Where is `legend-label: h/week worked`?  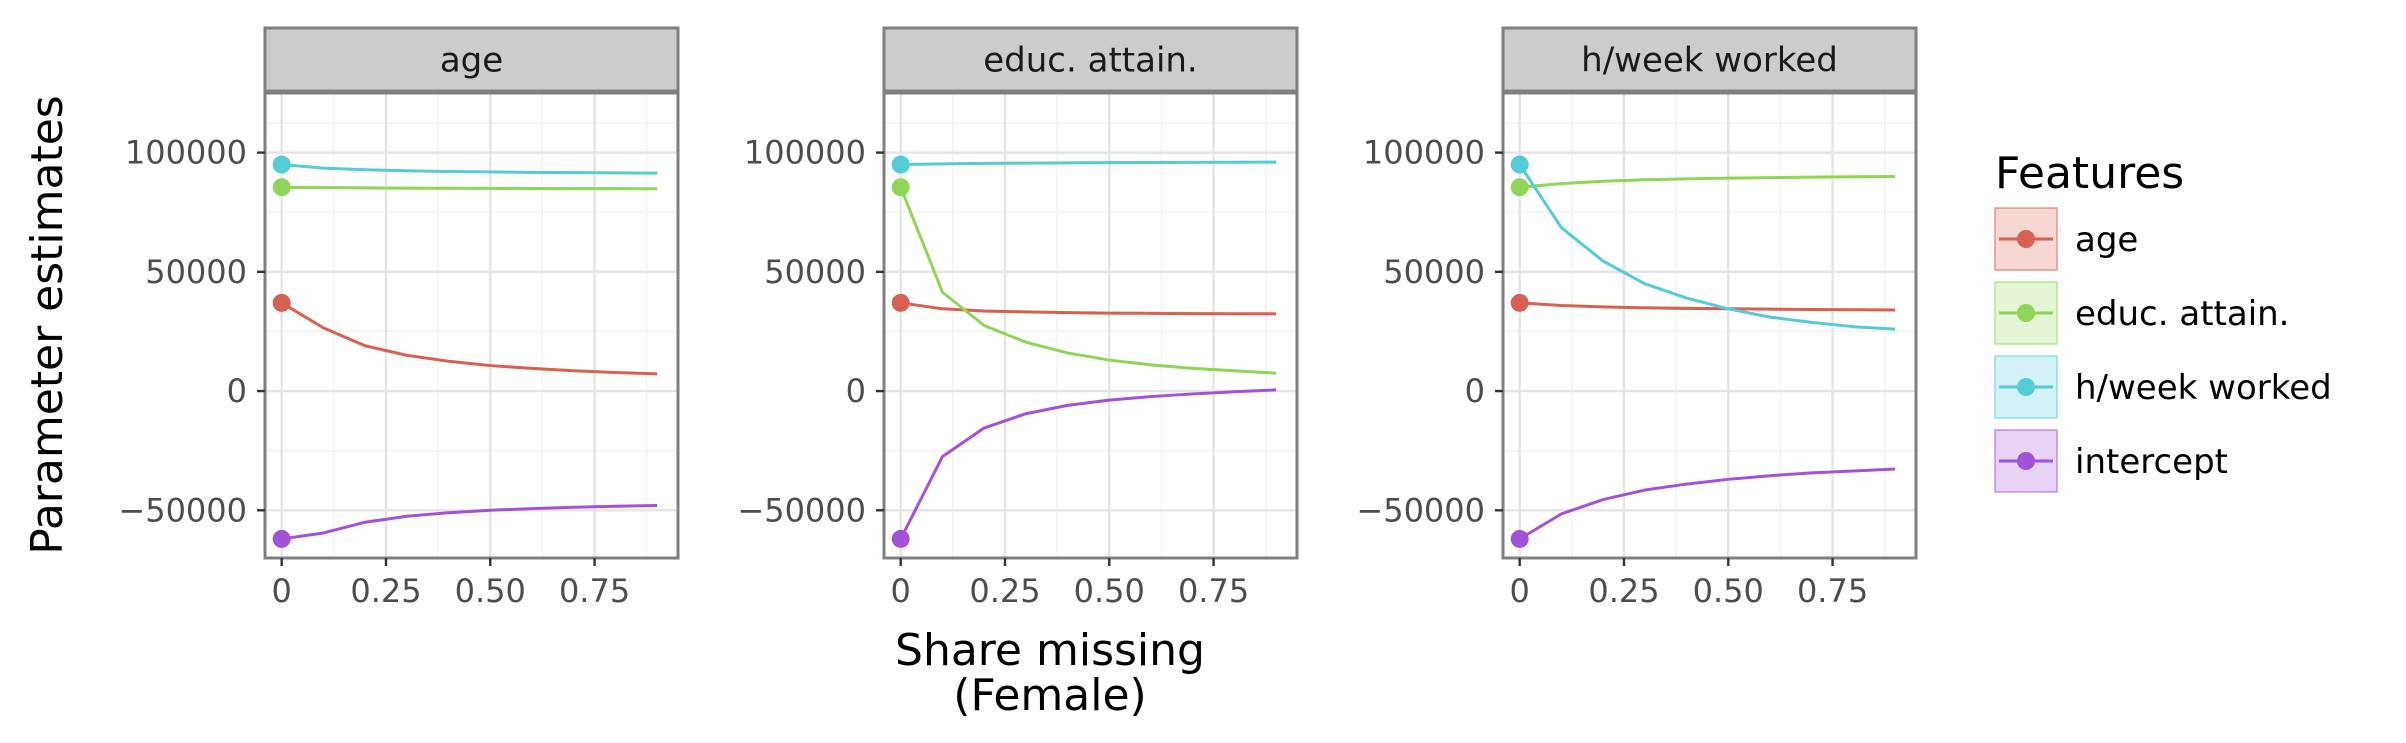 legend-label: h/week worked is located at coordinates (2203, 388).